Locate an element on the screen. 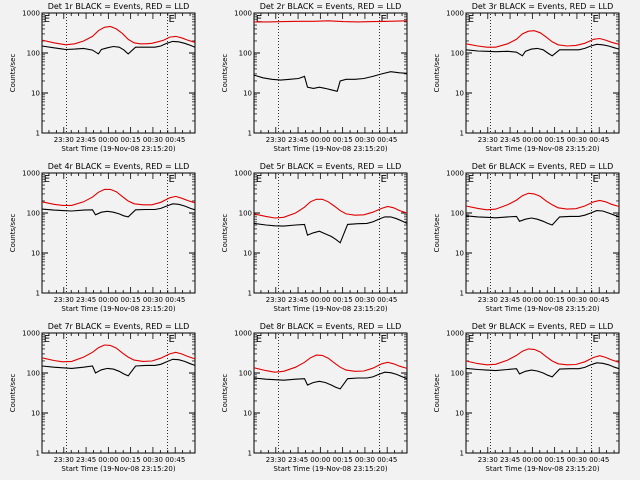  panel-title: Det 5r BLACK = Events, RED = LLD is located at coordinates (331, 166).